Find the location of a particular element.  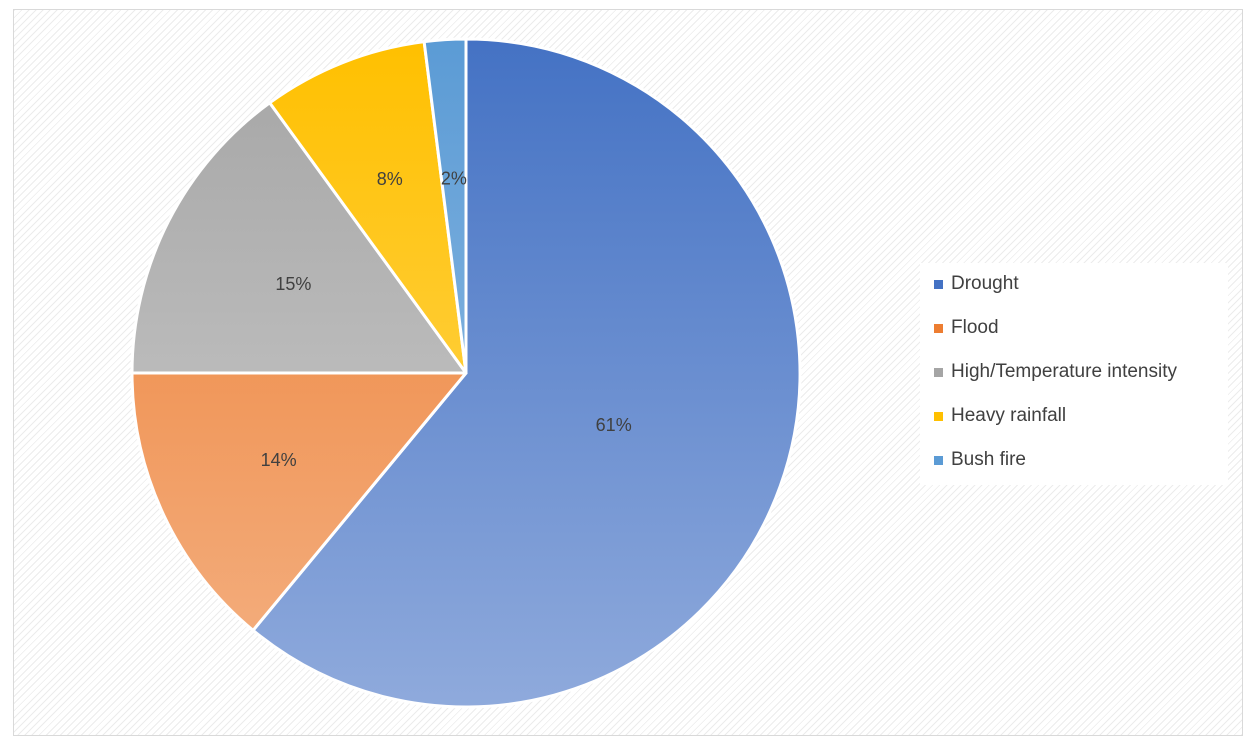

legend-item-high-temperature-intensity: High/Temperature intensity is located at coordinates (1055, 372).